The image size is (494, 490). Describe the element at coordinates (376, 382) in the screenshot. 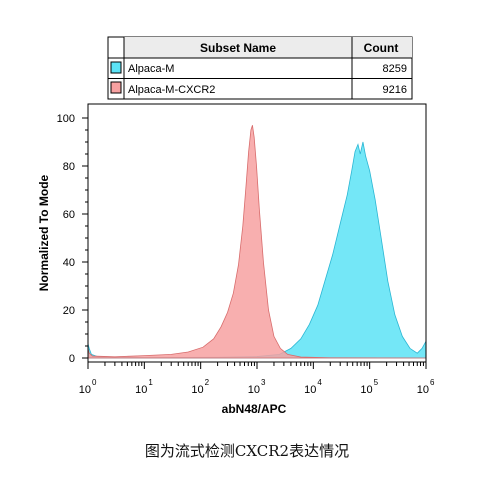

I see `x-tick-exponent: 5` at that location.